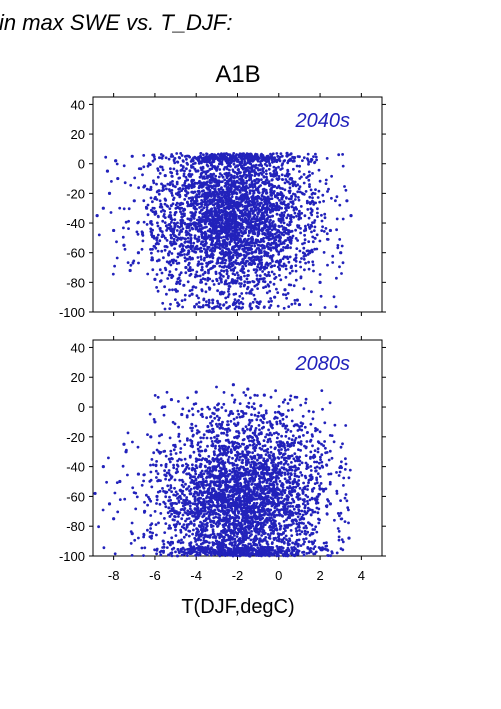  What do you see at coordinates (75, 526) in the screenshot?
I see `y-tick-label: -80` at bounding box center [75, 526].